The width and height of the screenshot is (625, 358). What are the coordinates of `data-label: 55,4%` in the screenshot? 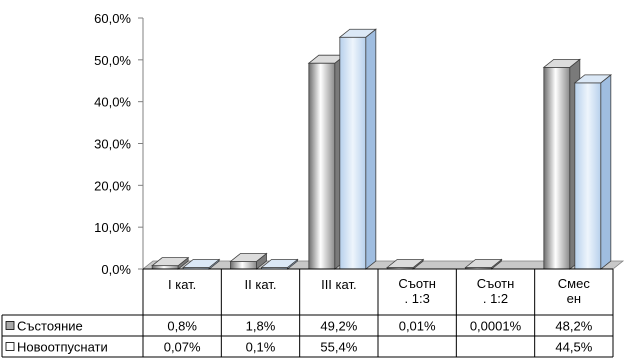 It's located at (338, 347).